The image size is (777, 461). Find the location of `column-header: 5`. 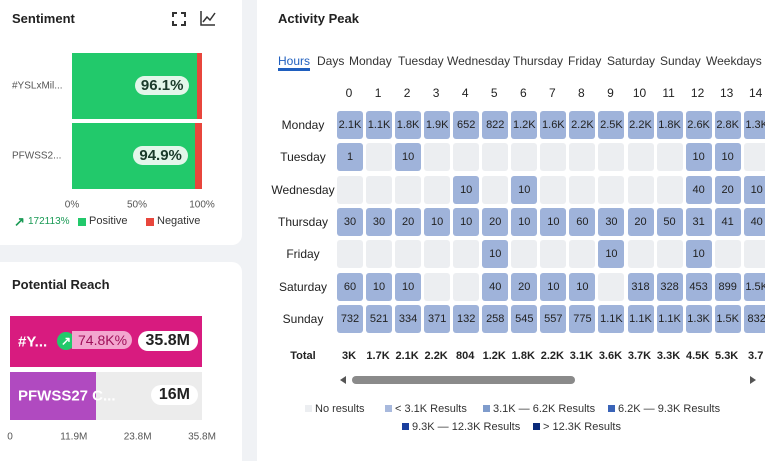

column-header: 5 is located at coordinates (494, 93).